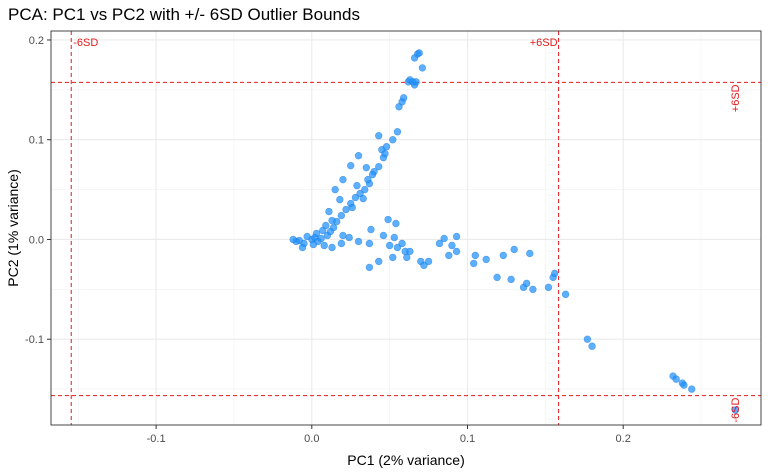 This screenshot has width=770, height=475. I want to click on pc1-plus-6sd-label: +6SD, so click(544, 43).